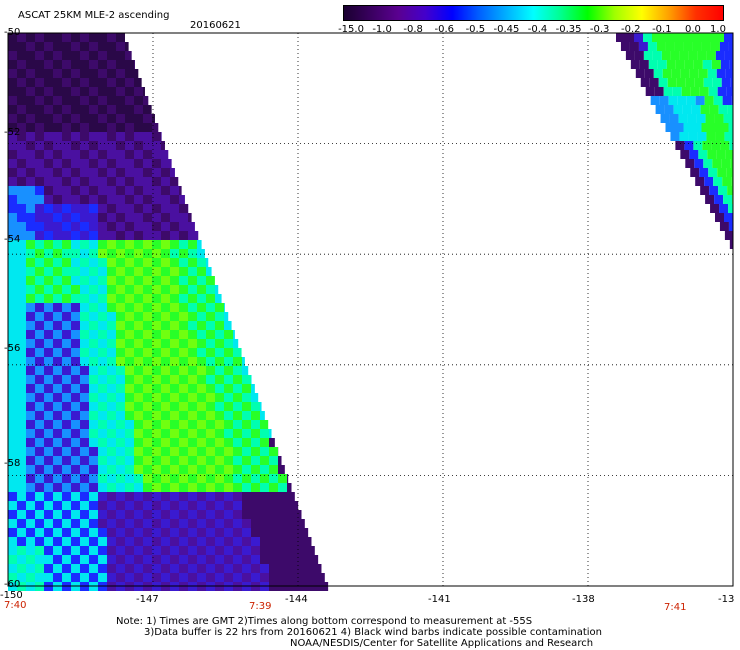 Image resolution: width=740 pixels, height=650 pixels. I want to click on lat-label-56: -56, so click(12, 348).